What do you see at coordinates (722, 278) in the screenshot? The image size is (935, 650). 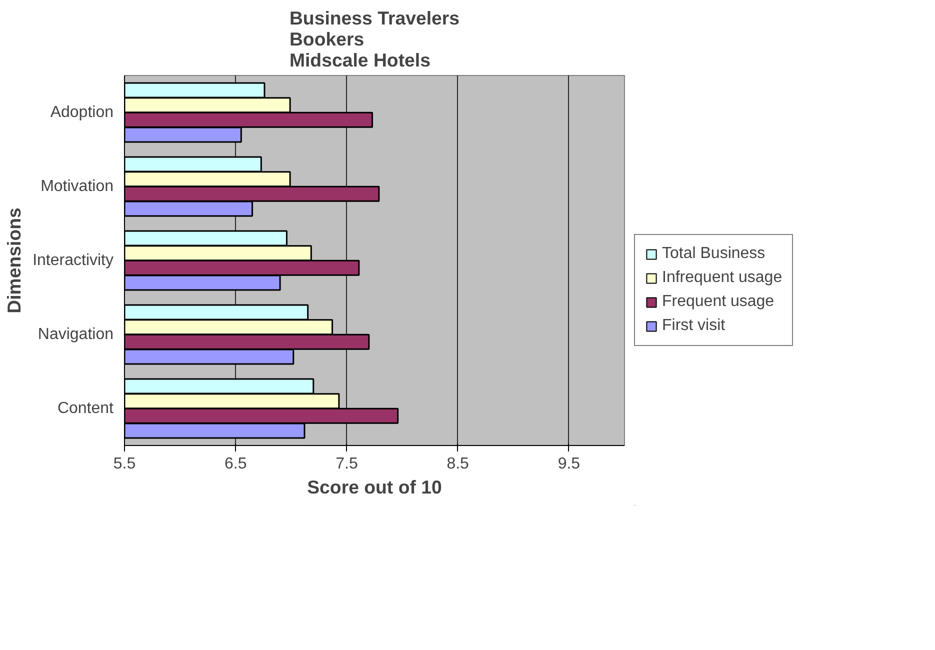 I see `legend-label: Infrequent usage` at bounding box center [722, 278].